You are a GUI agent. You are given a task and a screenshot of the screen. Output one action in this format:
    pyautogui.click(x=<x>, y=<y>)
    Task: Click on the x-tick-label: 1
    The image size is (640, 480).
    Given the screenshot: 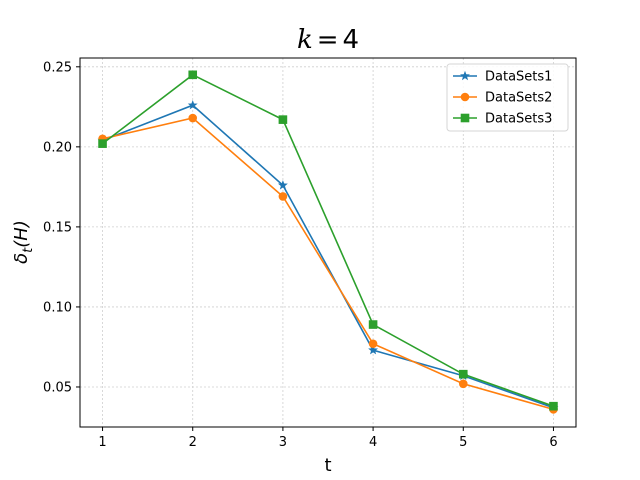 What is the action you would take?
    pyautogui.click(x=102, y=442)
    